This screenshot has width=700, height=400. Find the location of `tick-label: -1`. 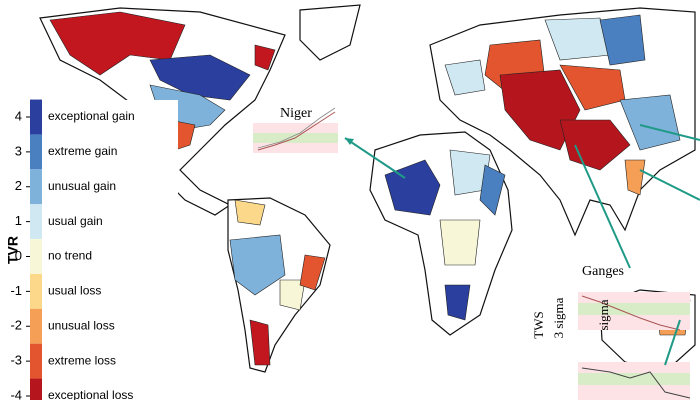

tick-label: -1 is located at coordinates (16, 290).